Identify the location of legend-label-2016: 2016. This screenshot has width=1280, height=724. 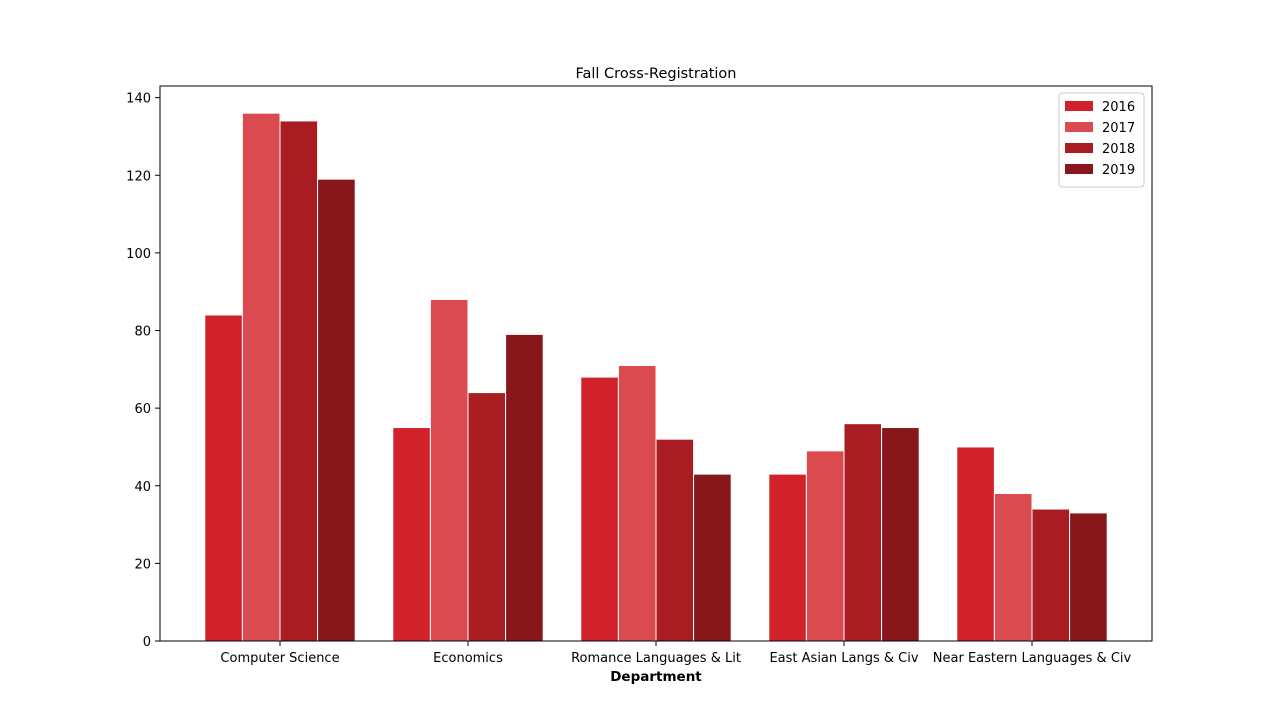
(1118, 107).